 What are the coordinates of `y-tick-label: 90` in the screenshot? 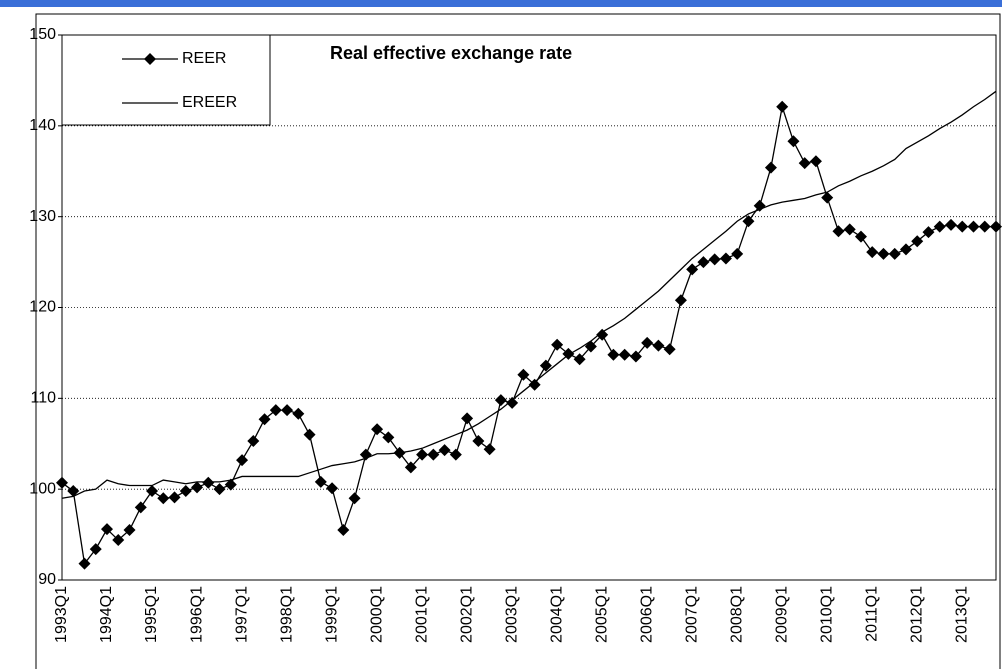 It's located at (47, 579).